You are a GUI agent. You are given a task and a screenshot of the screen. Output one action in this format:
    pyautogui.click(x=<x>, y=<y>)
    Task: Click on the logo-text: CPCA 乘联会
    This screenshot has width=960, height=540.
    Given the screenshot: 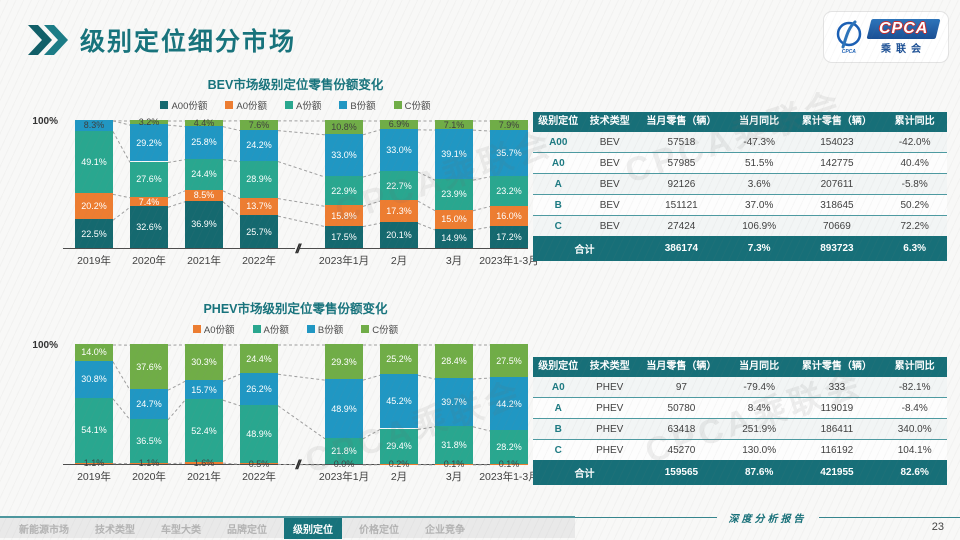 What is the action you would take?
    pyautogui.click(x=903, y=37)
    